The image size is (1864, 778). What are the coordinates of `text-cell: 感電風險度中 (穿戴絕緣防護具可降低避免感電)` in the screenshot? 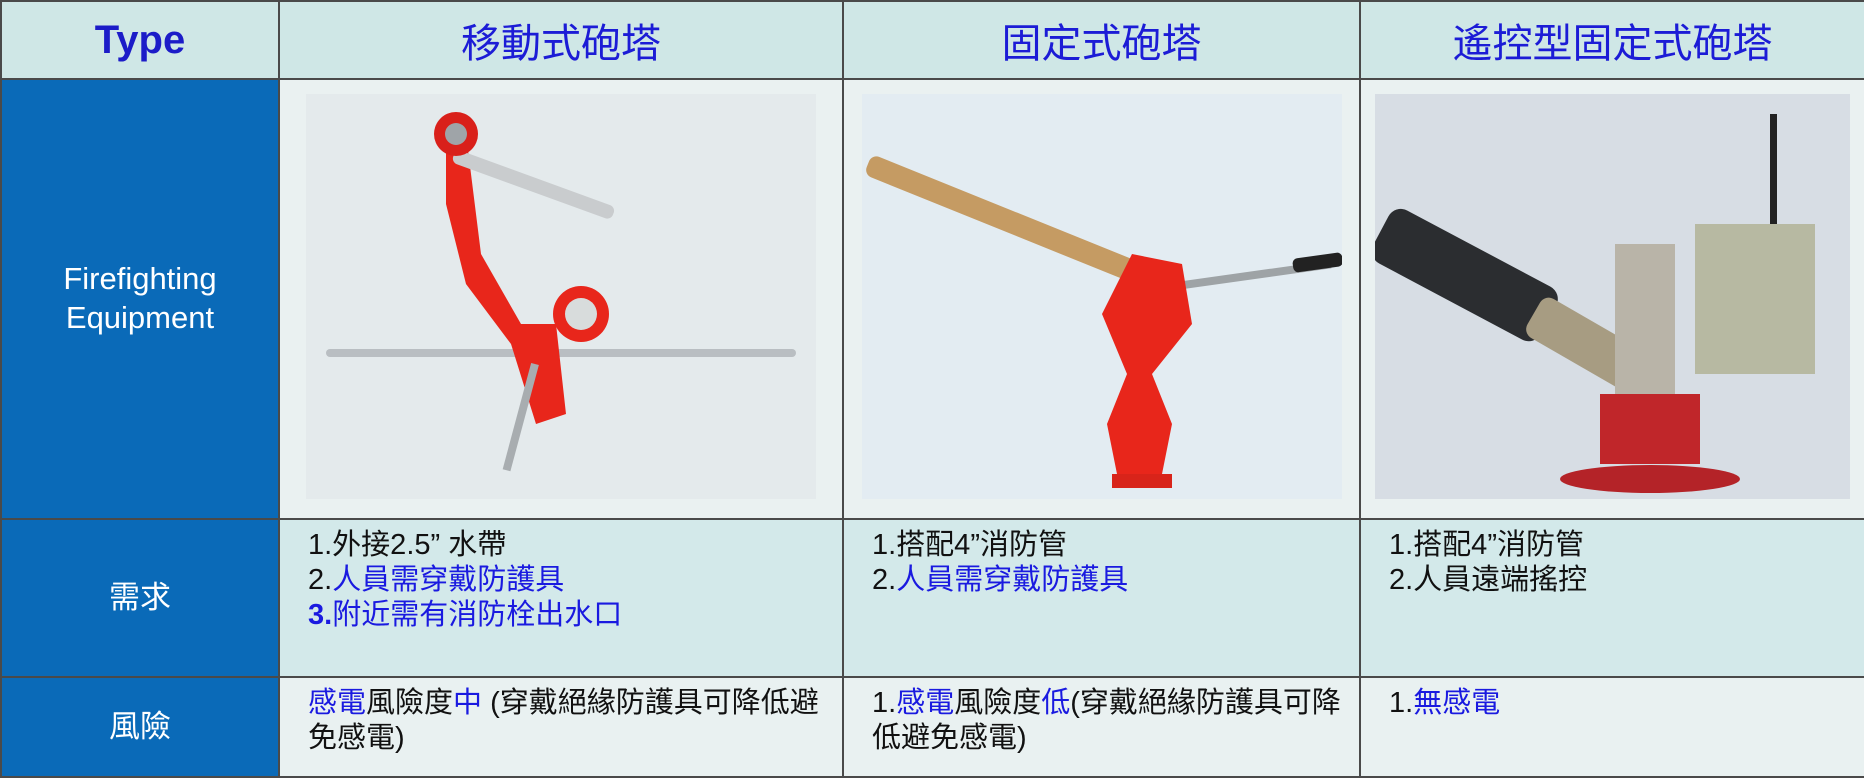 It's located at (561, 727).